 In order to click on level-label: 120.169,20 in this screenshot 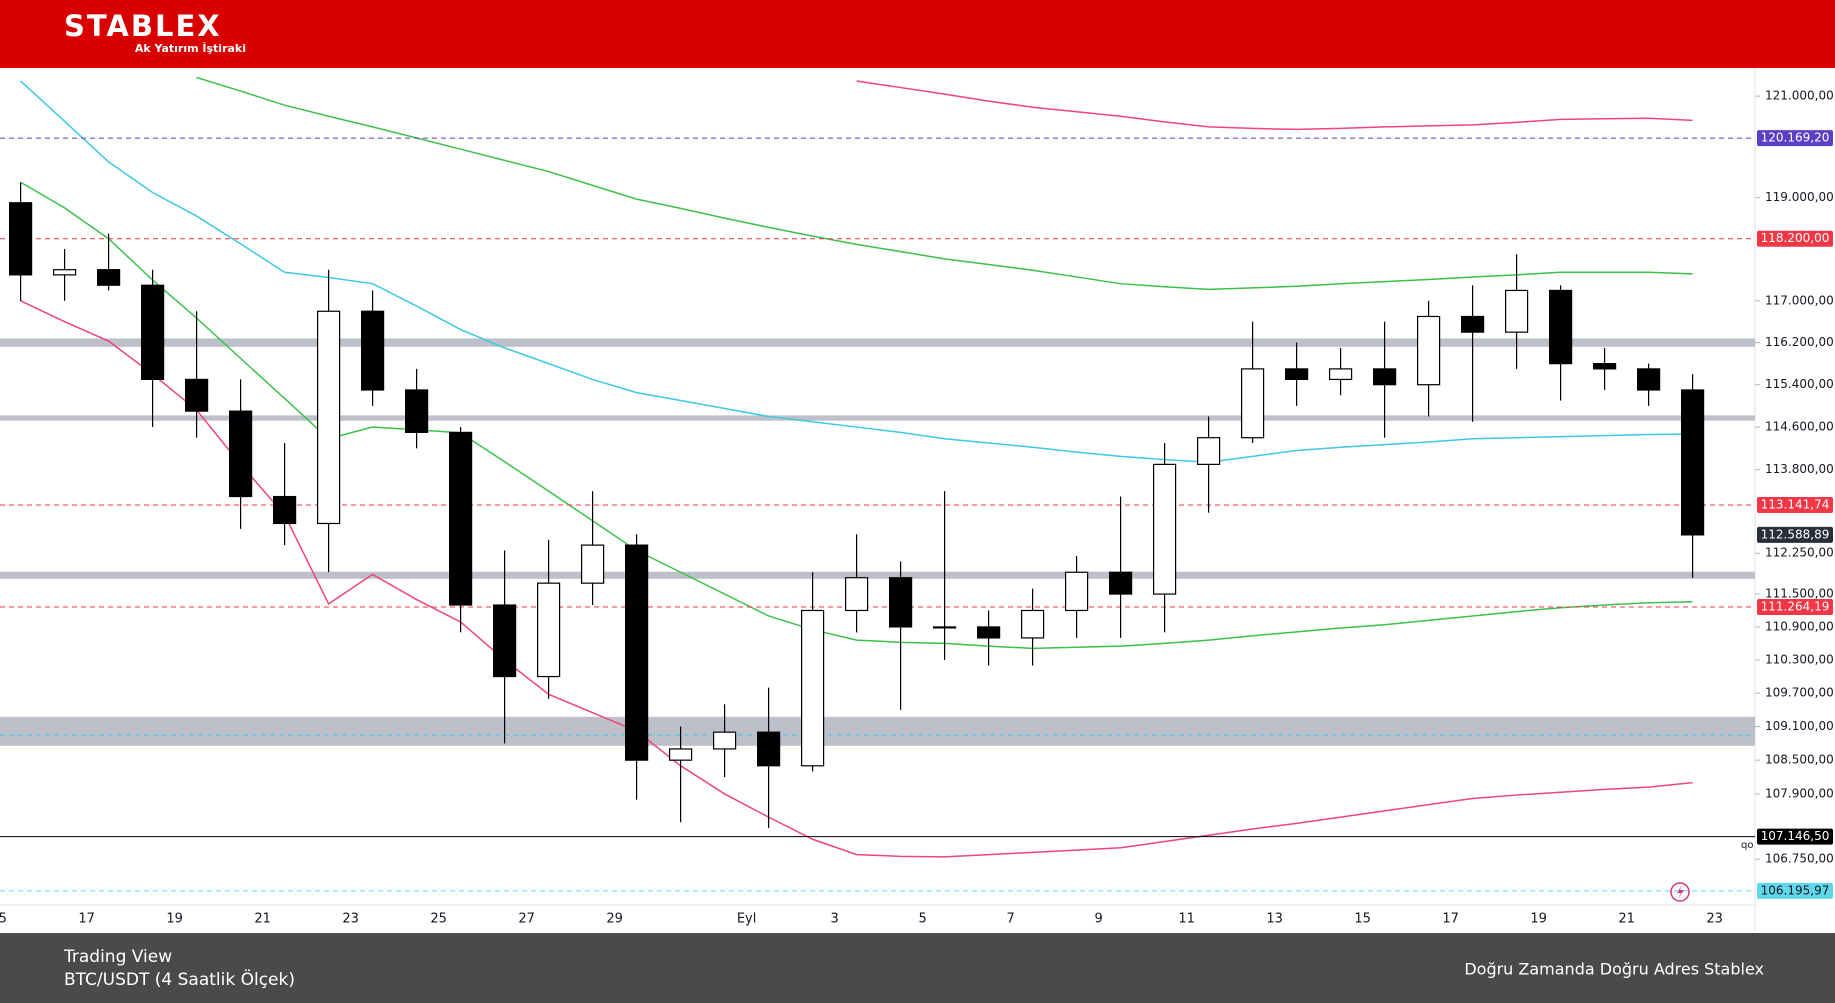, I will do `click(1795, 138)`.